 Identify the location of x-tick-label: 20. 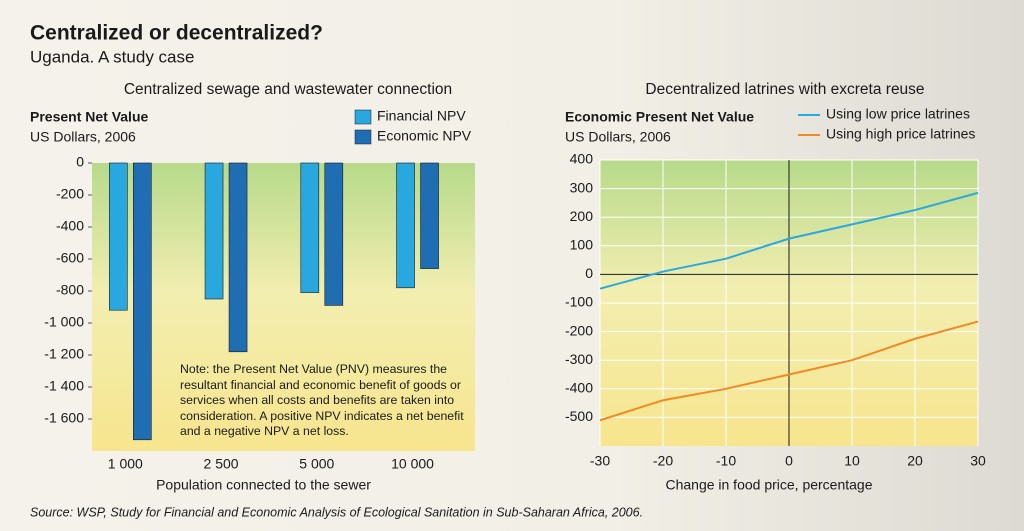
(915, 461).